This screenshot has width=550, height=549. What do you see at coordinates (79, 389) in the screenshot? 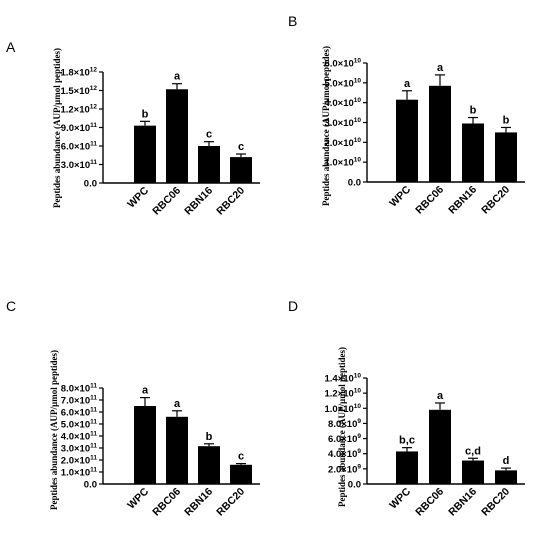
I see `y-tick-label: 8.0×10¹¹` at bounding box center [79, 389].